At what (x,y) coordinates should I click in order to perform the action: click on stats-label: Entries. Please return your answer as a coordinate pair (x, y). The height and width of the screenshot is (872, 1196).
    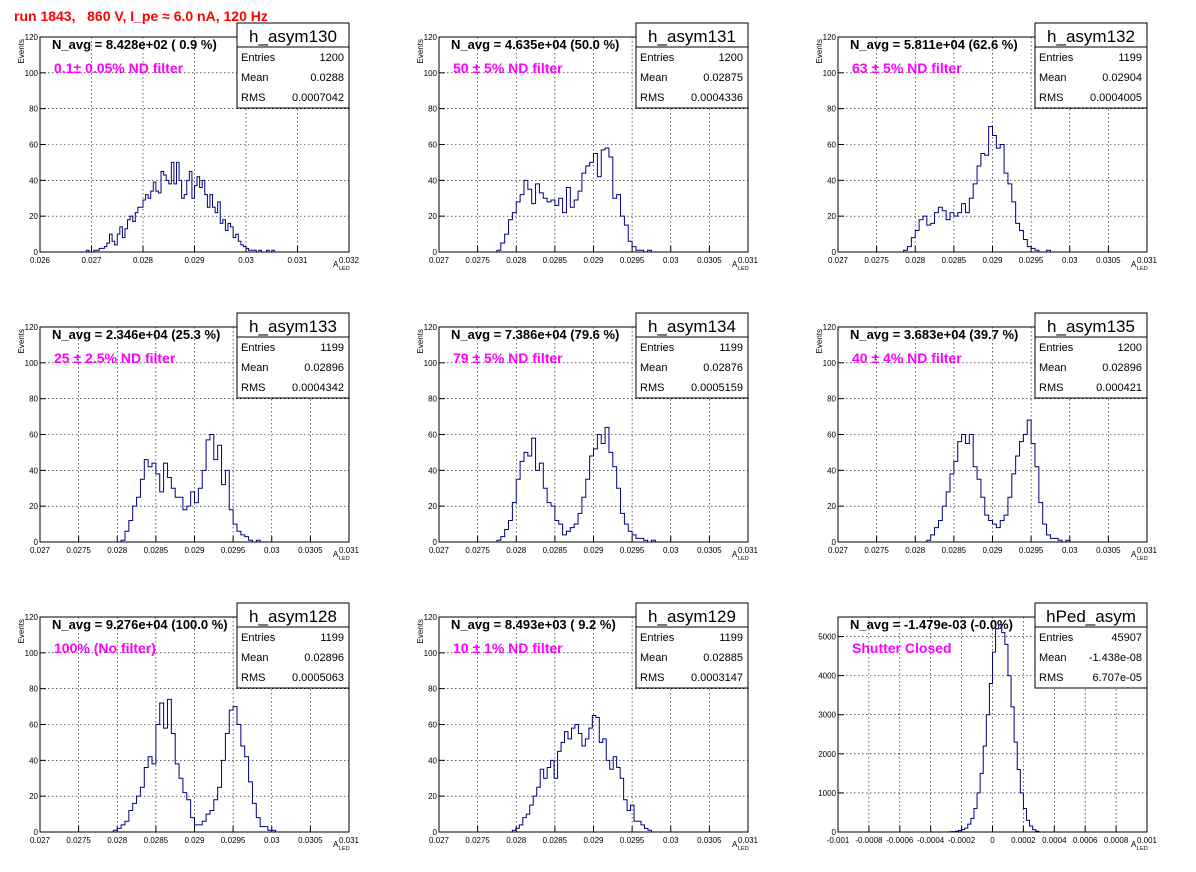
    Looking at the image, I should click on (657, 58).